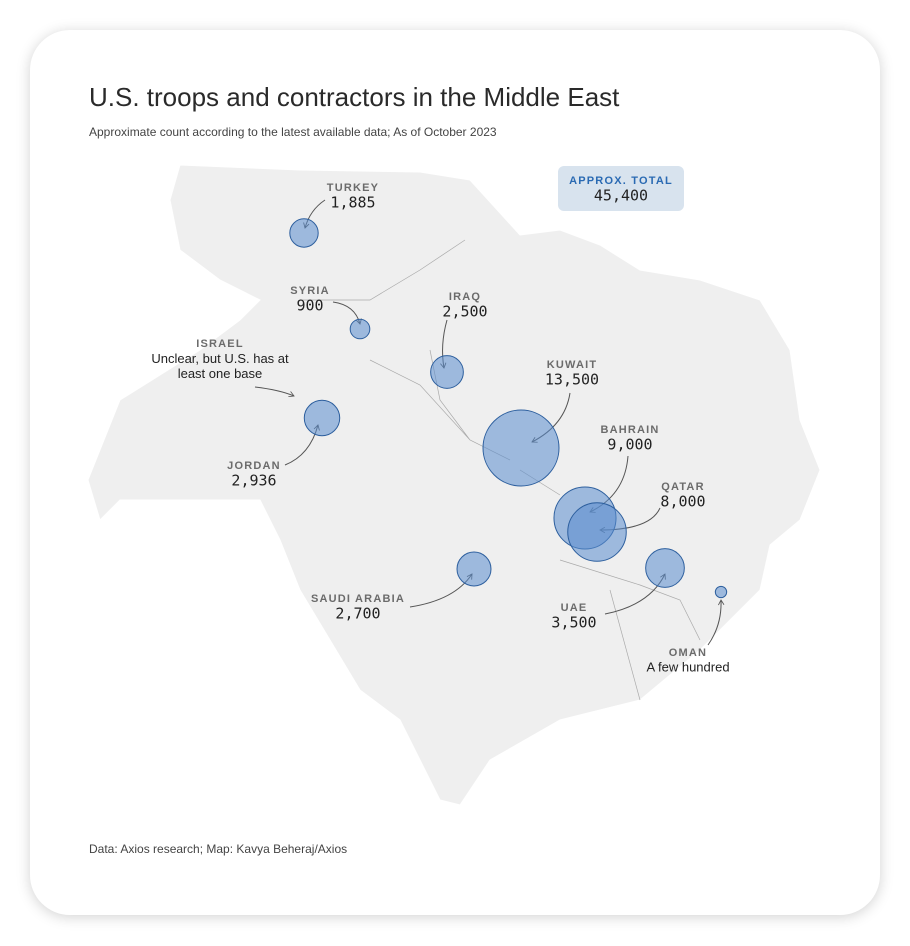 This screenshot has height=946, width=910. I want to click on country-name: TURKEY, so click(353, 188).